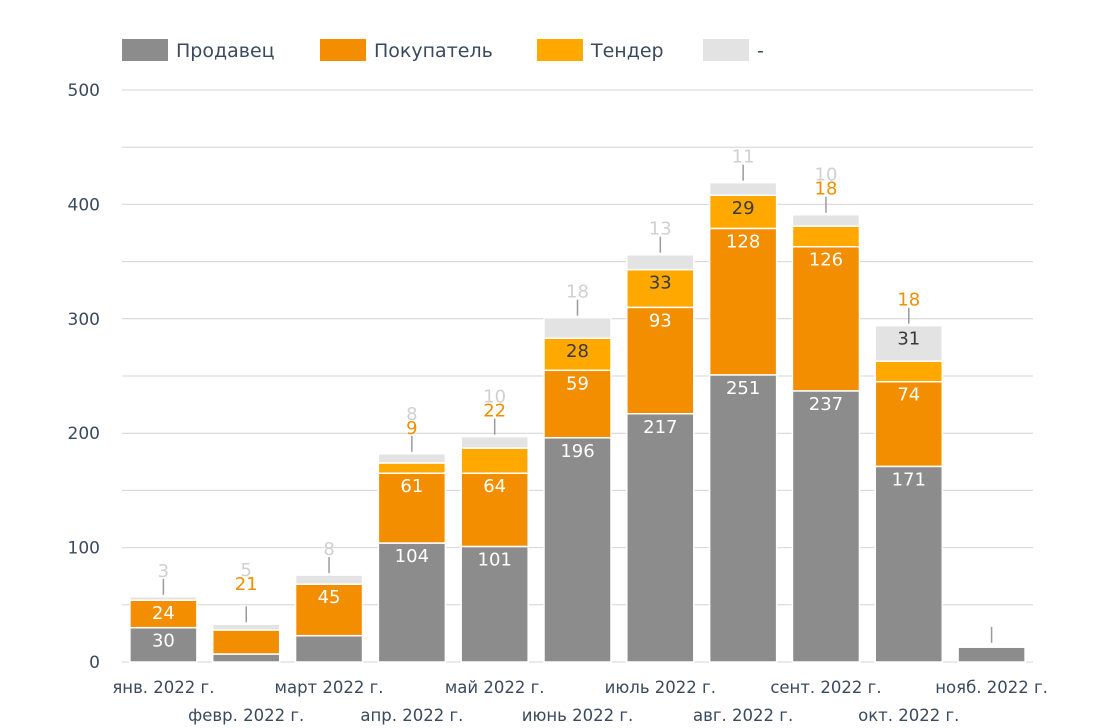 The height and width of the screenshot is (728, 1110). I want to click on data-label: 5, so click(246, 570).